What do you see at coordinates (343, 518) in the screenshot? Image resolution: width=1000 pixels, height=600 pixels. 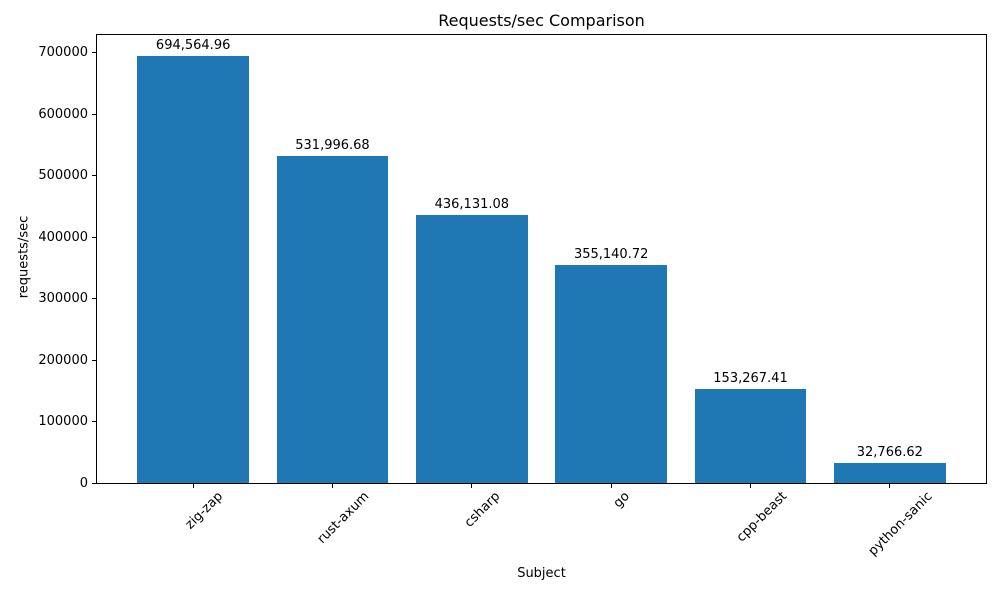 I see `x-tick-label: rust-axum` at bounding box center [343, 518].